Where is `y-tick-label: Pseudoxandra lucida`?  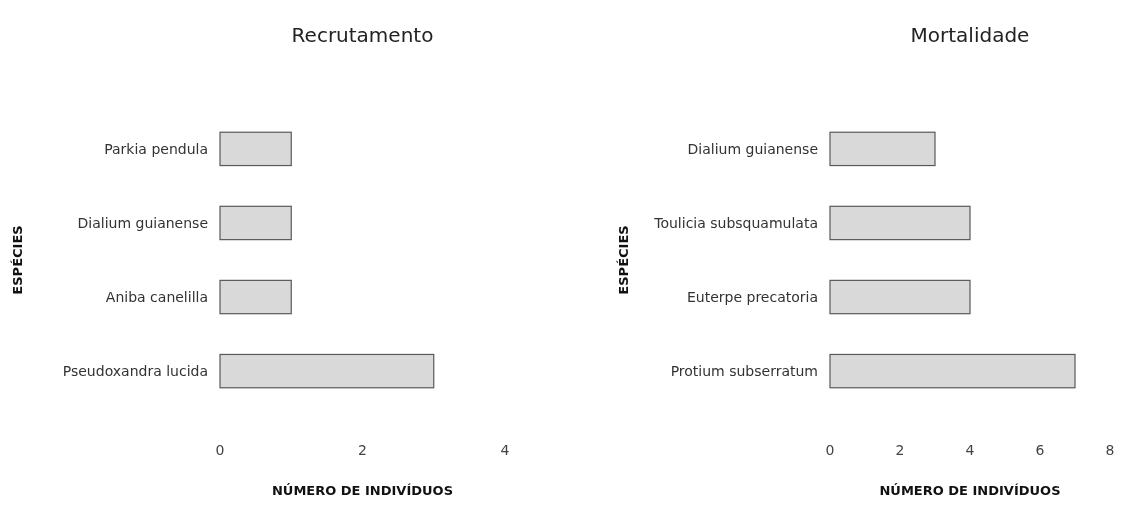
y-tick-label: Pseudoxandra lucida is located at coordinates (135, 371).